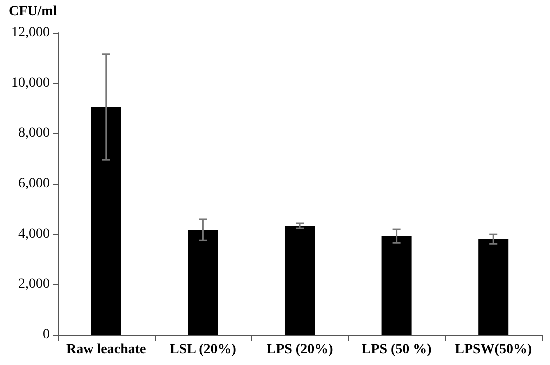  Describe the element at coordinates (34, 234) in the screenshot. I see `y-tick-label: 4,000` at that location.